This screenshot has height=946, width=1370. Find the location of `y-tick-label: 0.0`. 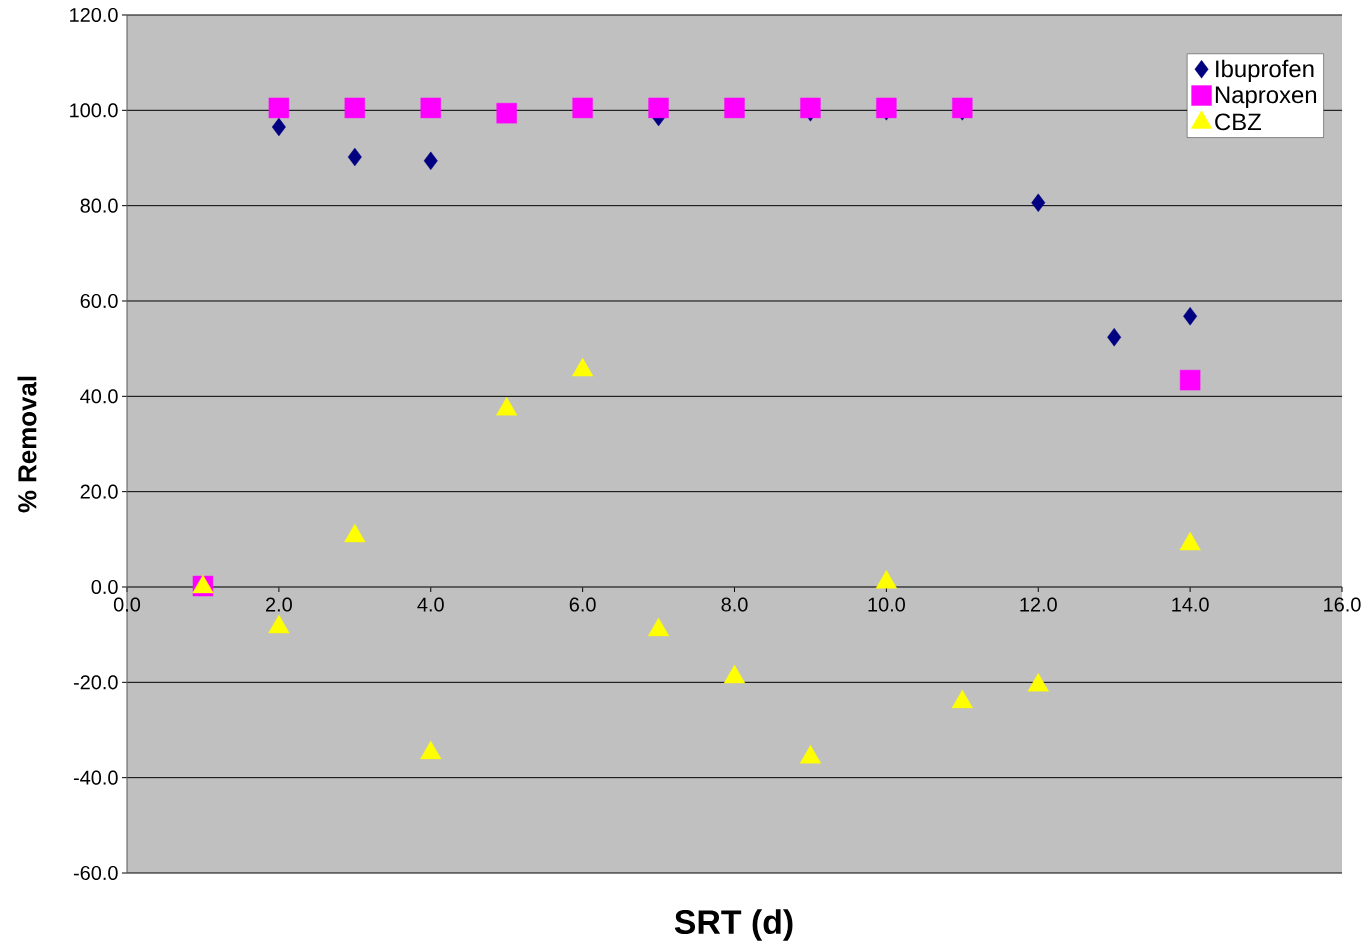

y-tick-label: 0.0 is located at coordinates (104, 587).